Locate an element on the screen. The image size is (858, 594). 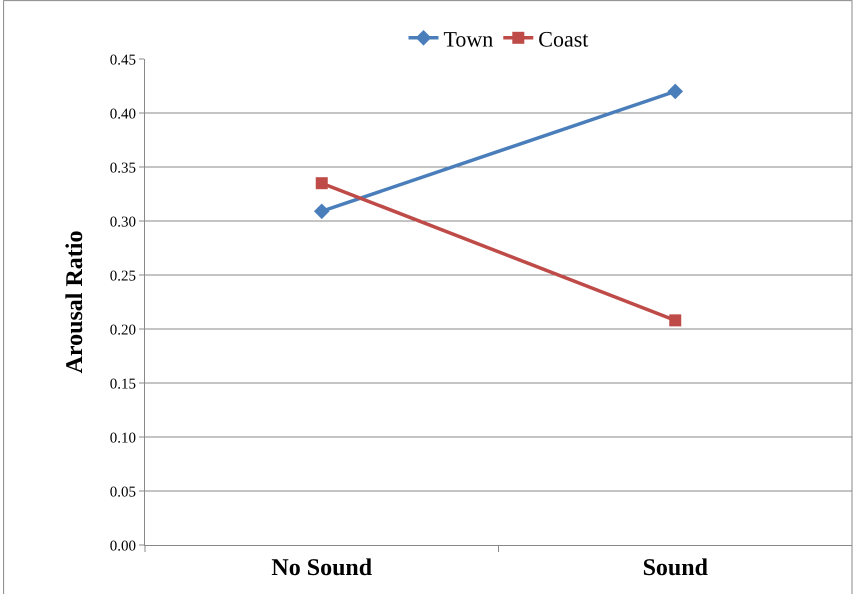
y-tick-label: 0.20 is located at coordinates (123, 330).